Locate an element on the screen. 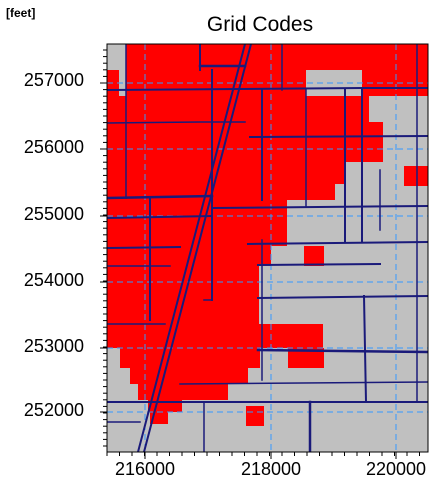 The image size is (435, 487). x-axis-minor-ticks is located at coordinates (263, 454).